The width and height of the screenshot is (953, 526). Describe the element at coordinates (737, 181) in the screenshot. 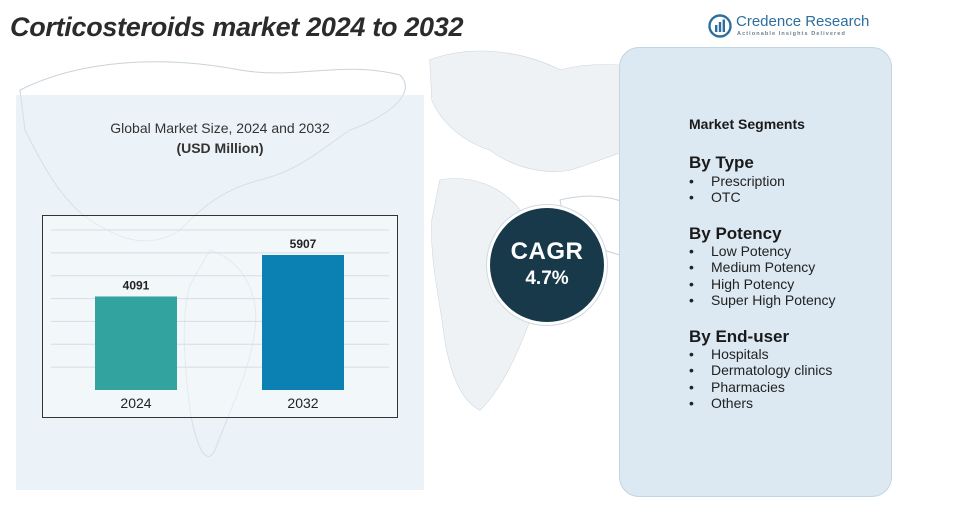

I see `list-item: • Prescription` at that location.